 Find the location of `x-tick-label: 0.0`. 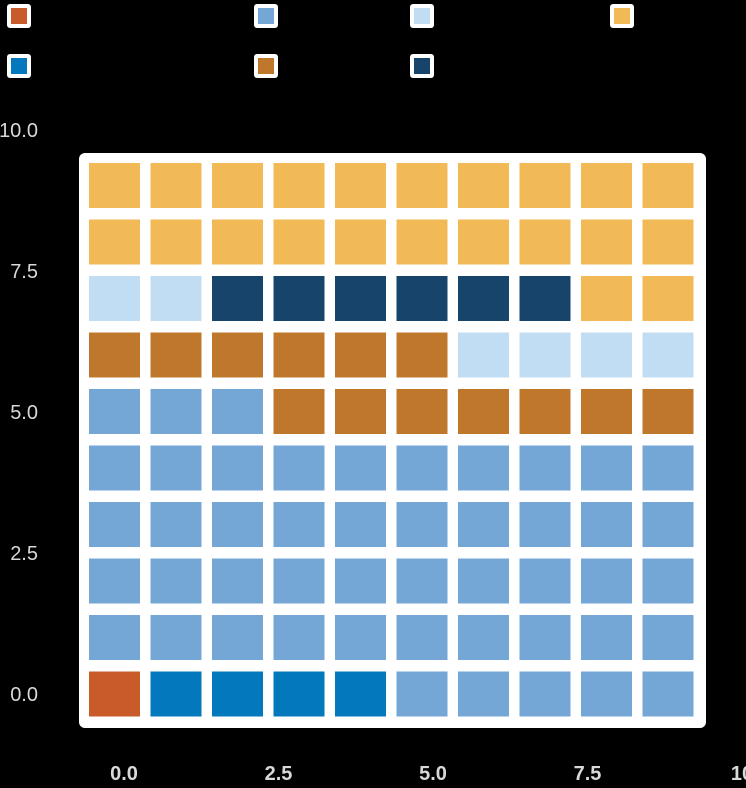

x-tick-label: 0.0 is located at coordinates (124, 773).